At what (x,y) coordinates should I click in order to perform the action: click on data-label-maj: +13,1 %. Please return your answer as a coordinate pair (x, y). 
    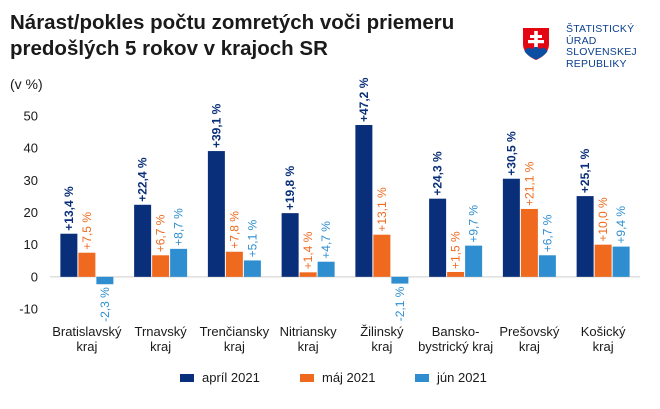
    Looking at the image, I should click on (382, 209).